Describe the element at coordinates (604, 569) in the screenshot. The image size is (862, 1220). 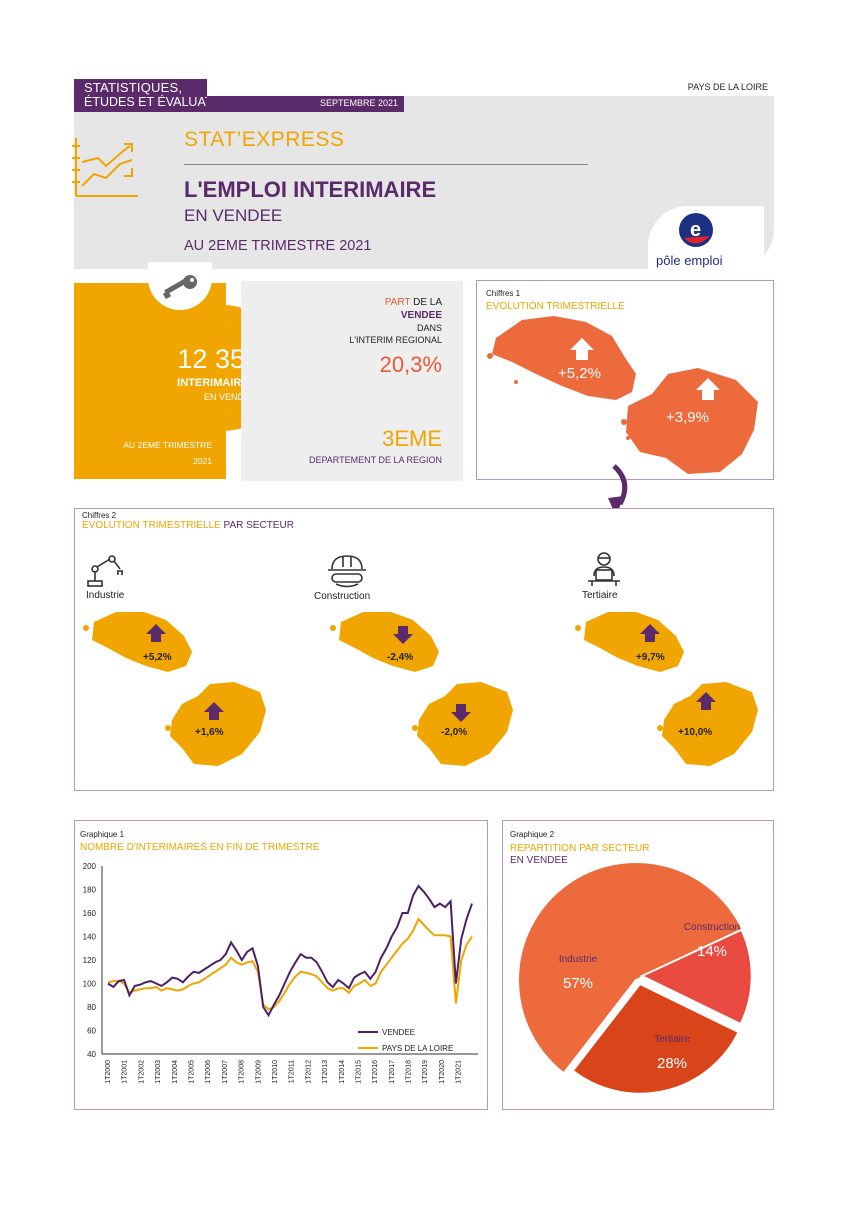
I see `office-worker-icon` at that location.